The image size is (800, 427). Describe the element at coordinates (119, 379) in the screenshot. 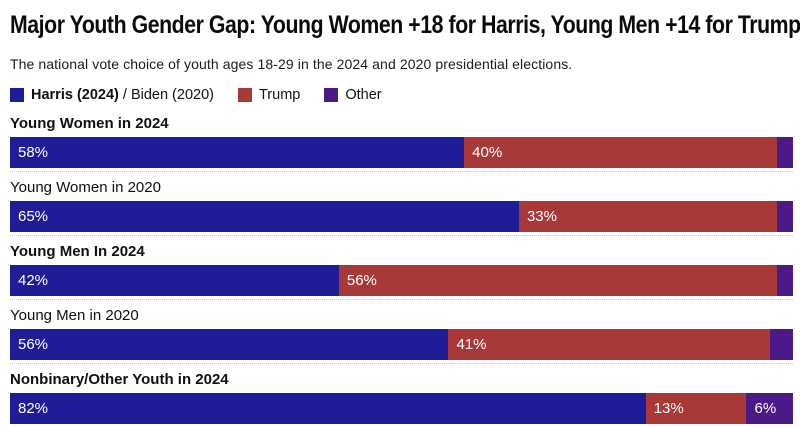

I see `row-label: Nonbinary/Other Youth in 2024` at that location.